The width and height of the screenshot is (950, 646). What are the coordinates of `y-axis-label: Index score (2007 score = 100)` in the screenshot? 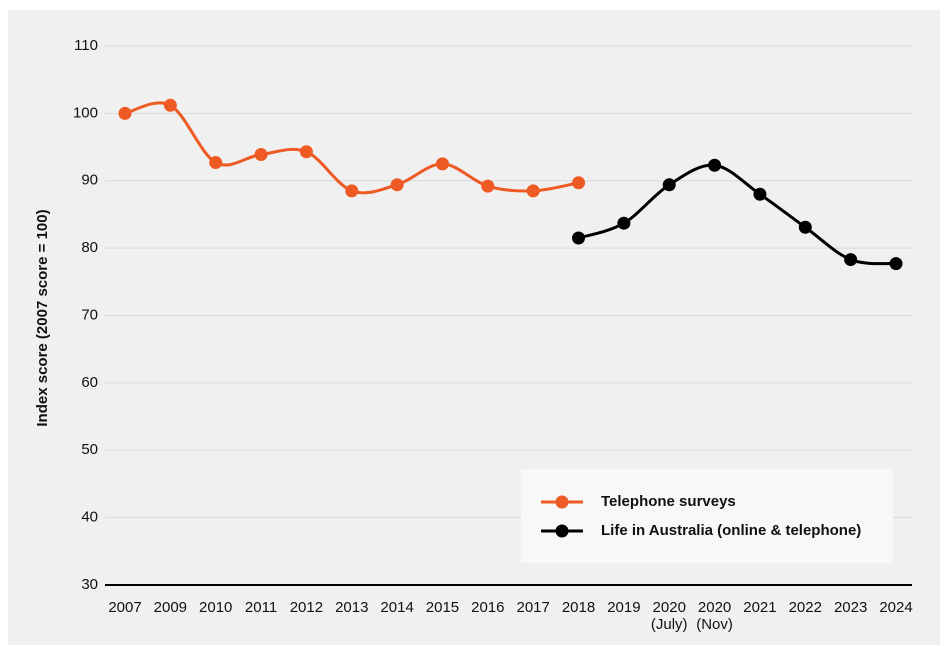 It's located at (42, 317).